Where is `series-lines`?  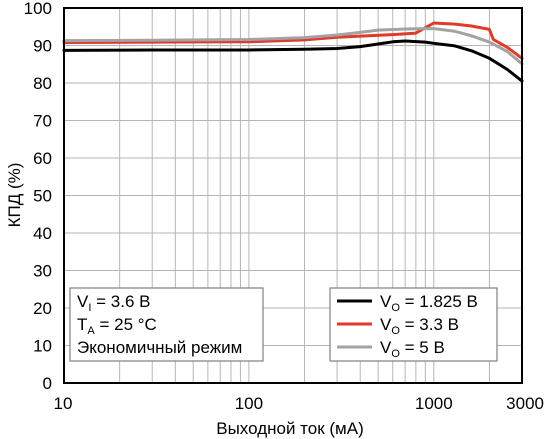
series-lines is located at coordinates (293, 52).